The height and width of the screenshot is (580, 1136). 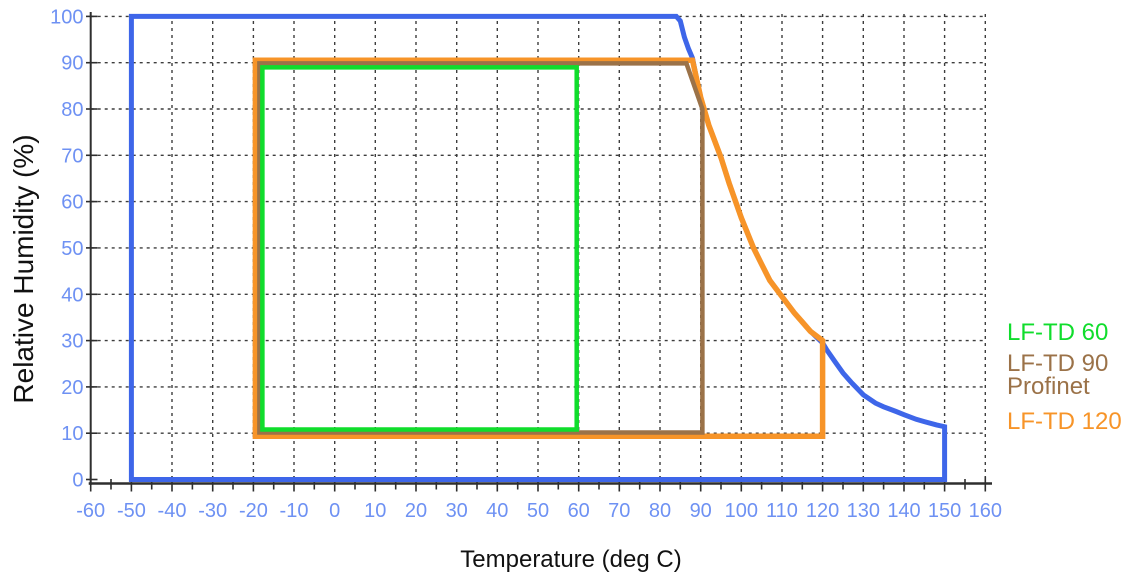 What do you see at coordinates (72, 203) in the screenshot?
I see `y-tick-label: 60` at bounding box center [72, 203].